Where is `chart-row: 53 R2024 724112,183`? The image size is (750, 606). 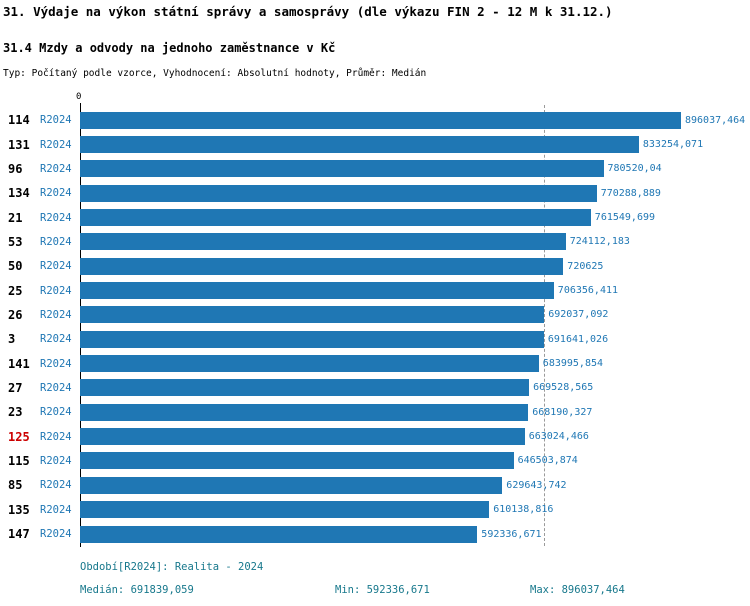 chart-row: 53 R2024 724112,183 is located at coordinates (375, 242).